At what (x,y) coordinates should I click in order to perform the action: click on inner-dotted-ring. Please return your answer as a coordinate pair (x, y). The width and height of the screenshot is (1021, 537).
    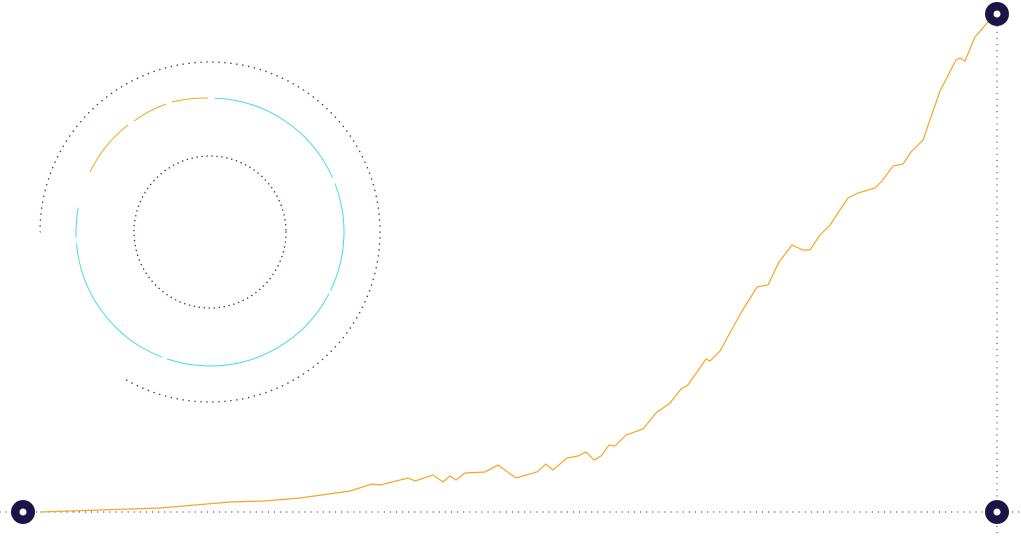
    Looking at the image, I should click on (210, 232).